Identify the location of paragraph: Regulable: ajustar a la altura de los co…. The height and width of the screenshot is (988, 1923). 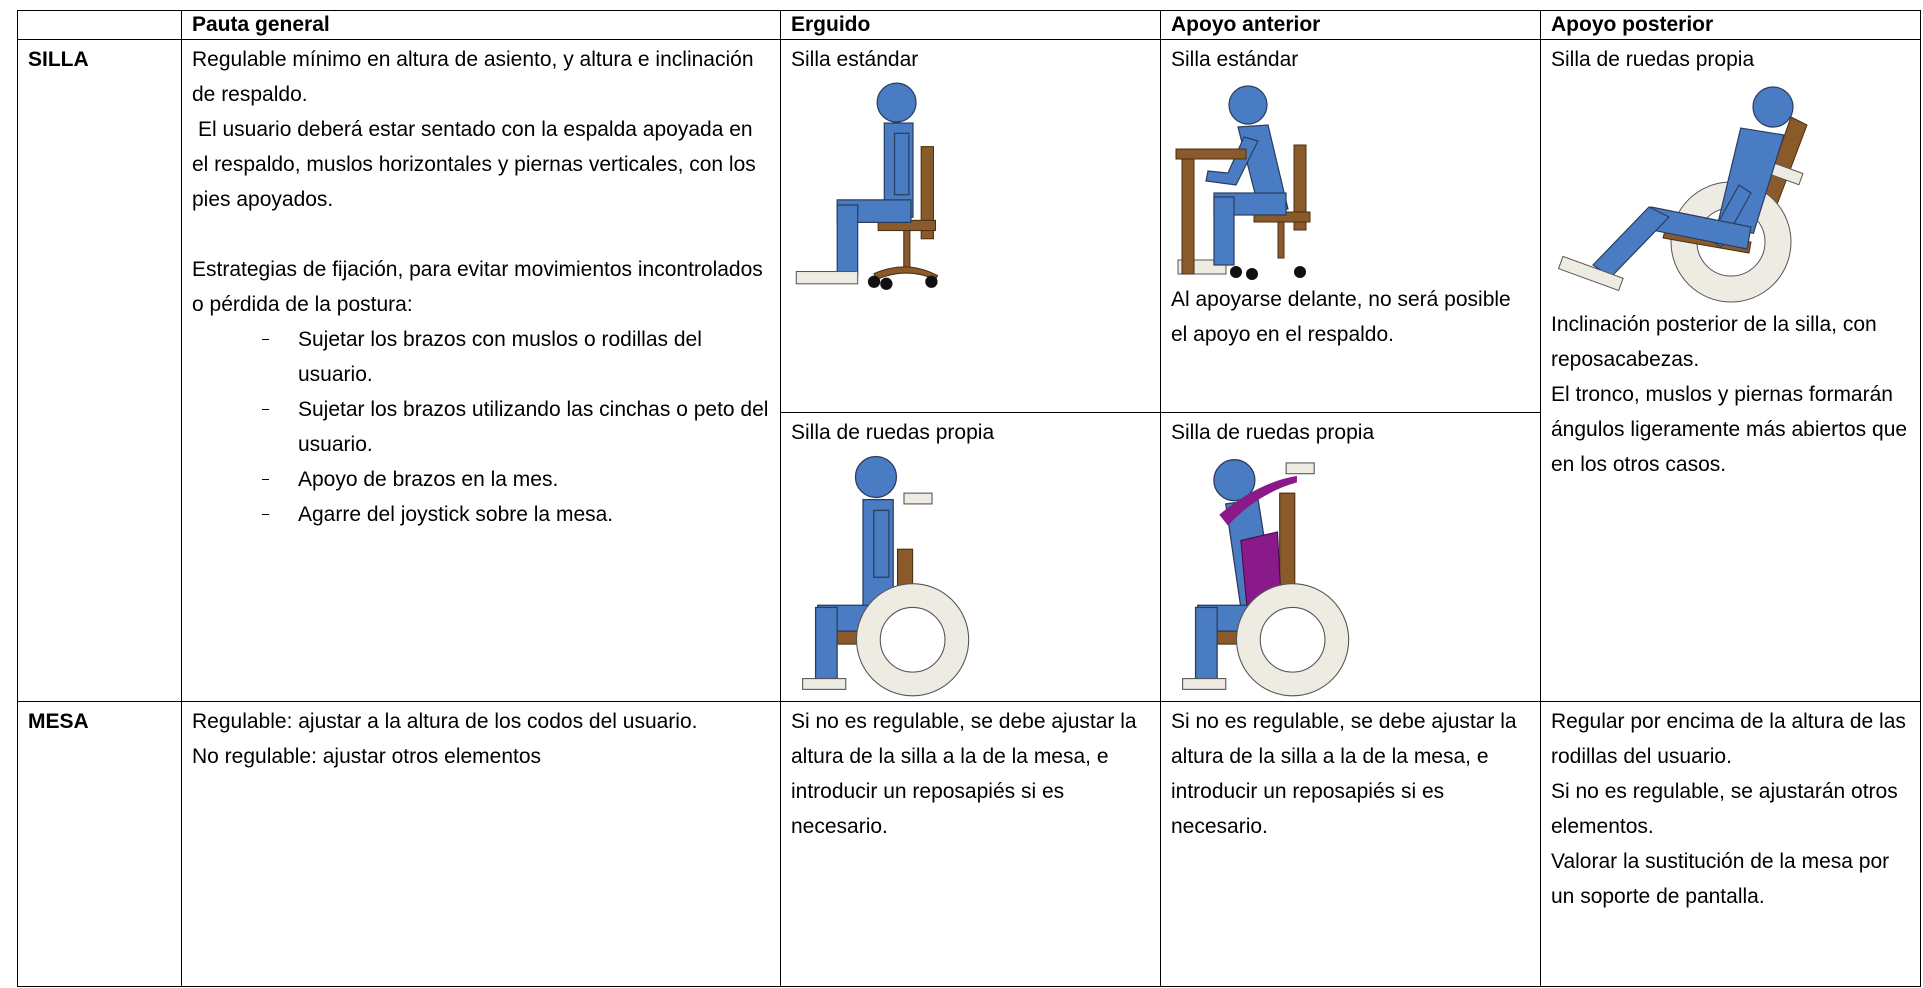
(445, 721).